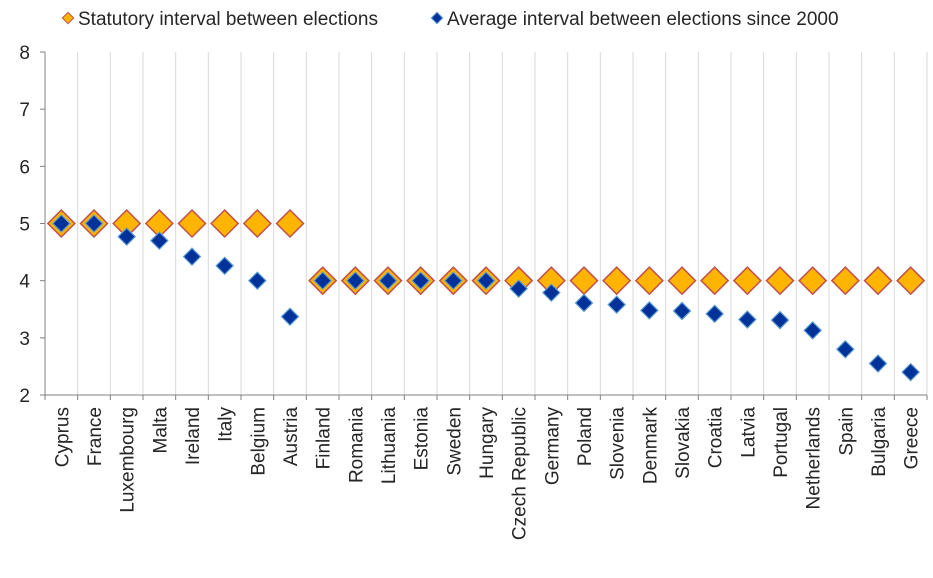  What do you see at coordinates (748, 432) in the screenshot?
I see `x-tick-label: Latvia` at bounding box center [748, 432].